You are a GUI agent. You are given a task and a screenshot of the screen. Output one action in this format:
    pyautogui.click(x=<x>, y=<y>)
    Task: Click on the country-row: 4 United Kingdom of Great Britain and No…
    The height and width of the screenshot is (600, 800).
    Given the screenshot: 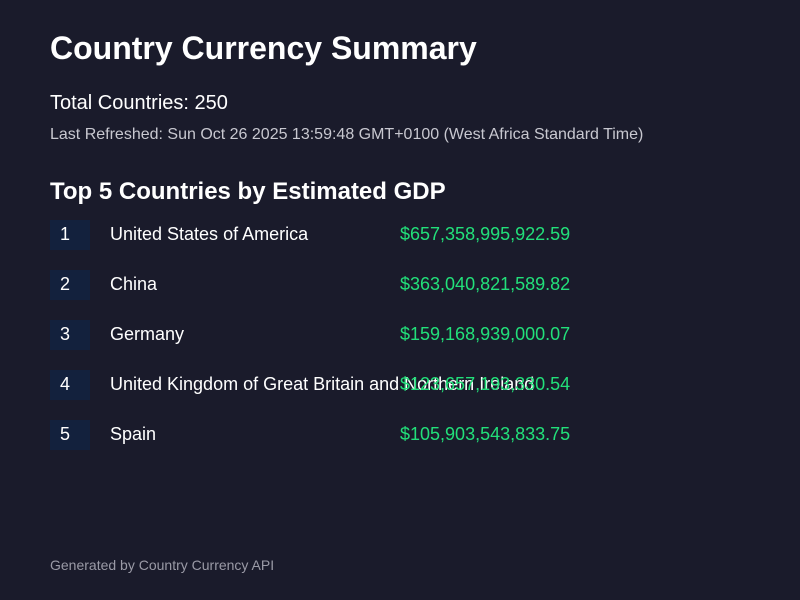 What is the action you would take?
    pyautogui.click(x=400, y=385)
    